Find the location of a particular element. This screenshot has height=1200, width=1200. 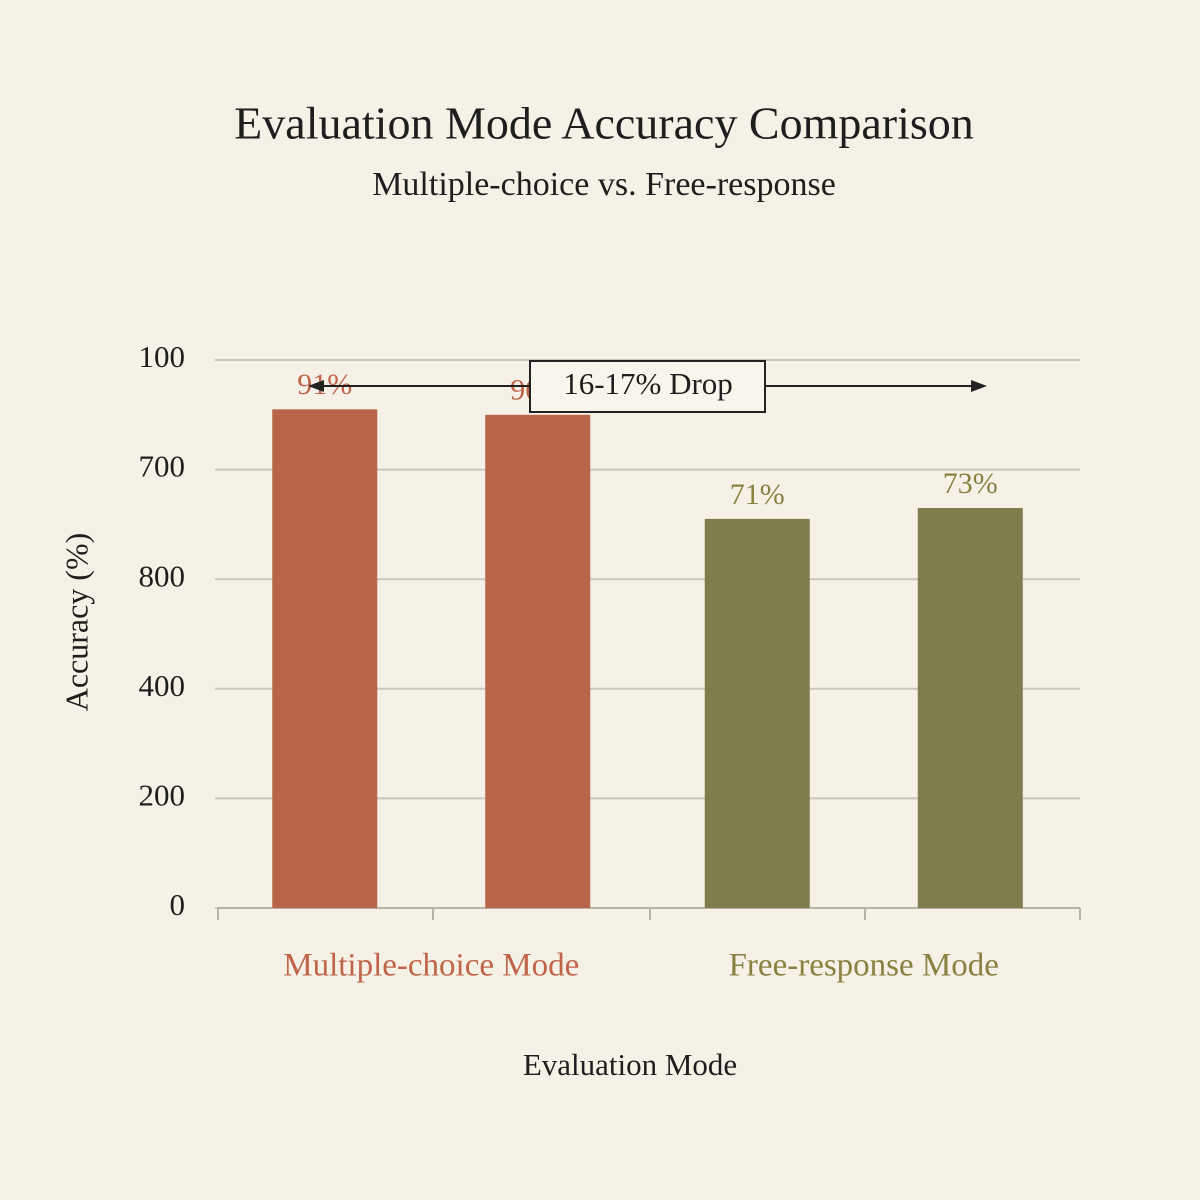

annotation: 16-17% Drop is located at coordinates (647, 386).